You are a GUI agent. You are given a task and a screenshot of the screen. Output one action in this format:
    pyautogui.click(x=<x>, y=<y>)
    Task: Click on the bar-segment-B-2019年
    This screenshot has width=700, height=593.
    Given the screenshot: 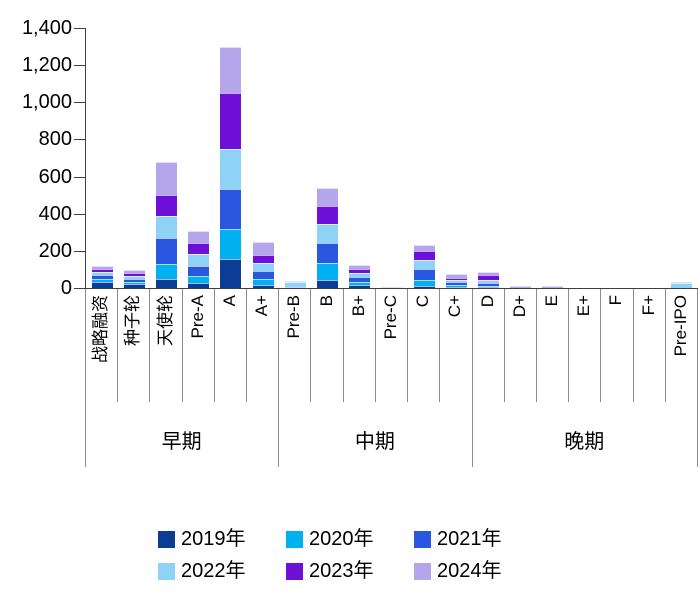 What is the action you would take?
    pyautogui.click(x=328, y=283)
    